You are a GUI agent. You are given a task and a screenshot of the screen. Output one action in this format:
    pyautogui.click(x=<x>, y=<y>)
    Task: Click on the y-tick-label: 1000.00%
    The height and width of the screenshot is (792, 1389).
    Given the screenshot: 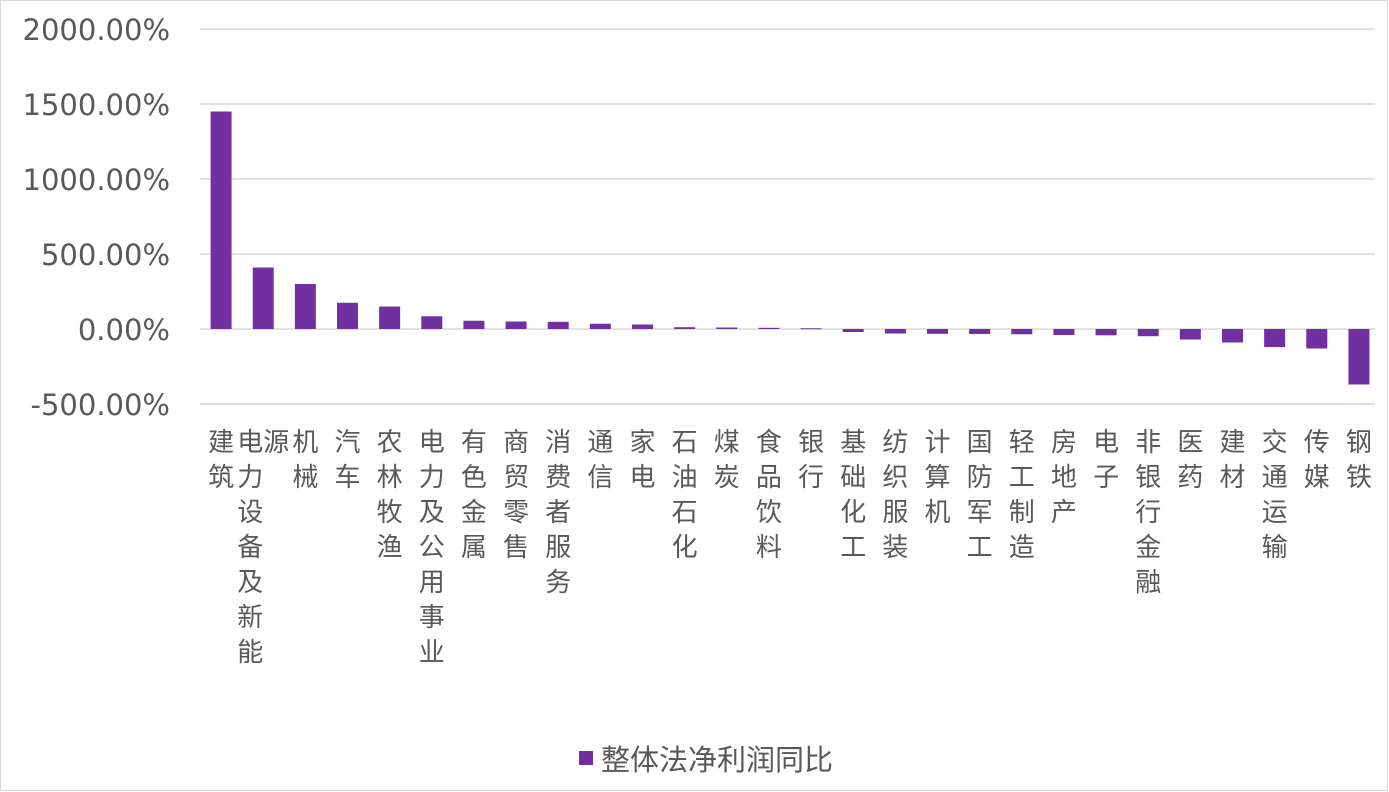 What is the action you would take?
    pyautogui.click(x=96, y=180)
    